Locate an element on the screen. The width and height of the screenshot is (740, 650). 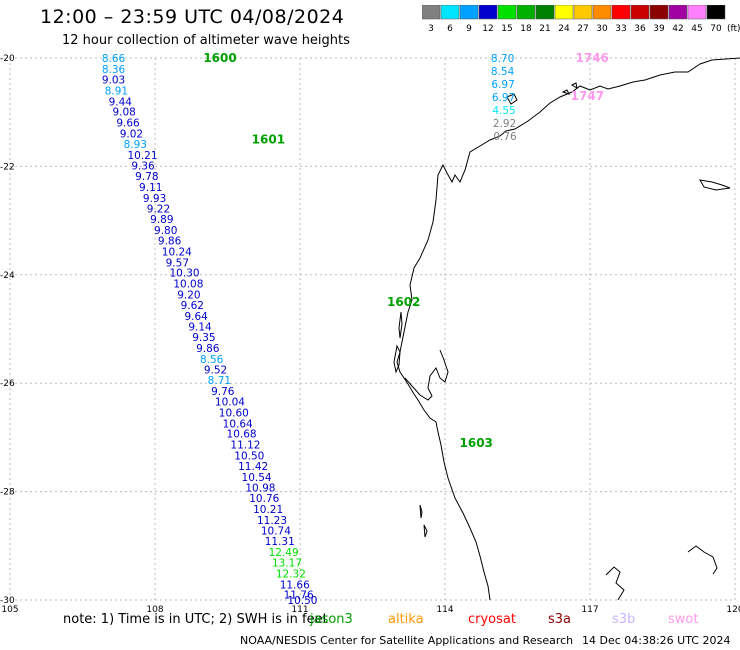
x-tick-label: 108 is located at coordinates (154, 610).